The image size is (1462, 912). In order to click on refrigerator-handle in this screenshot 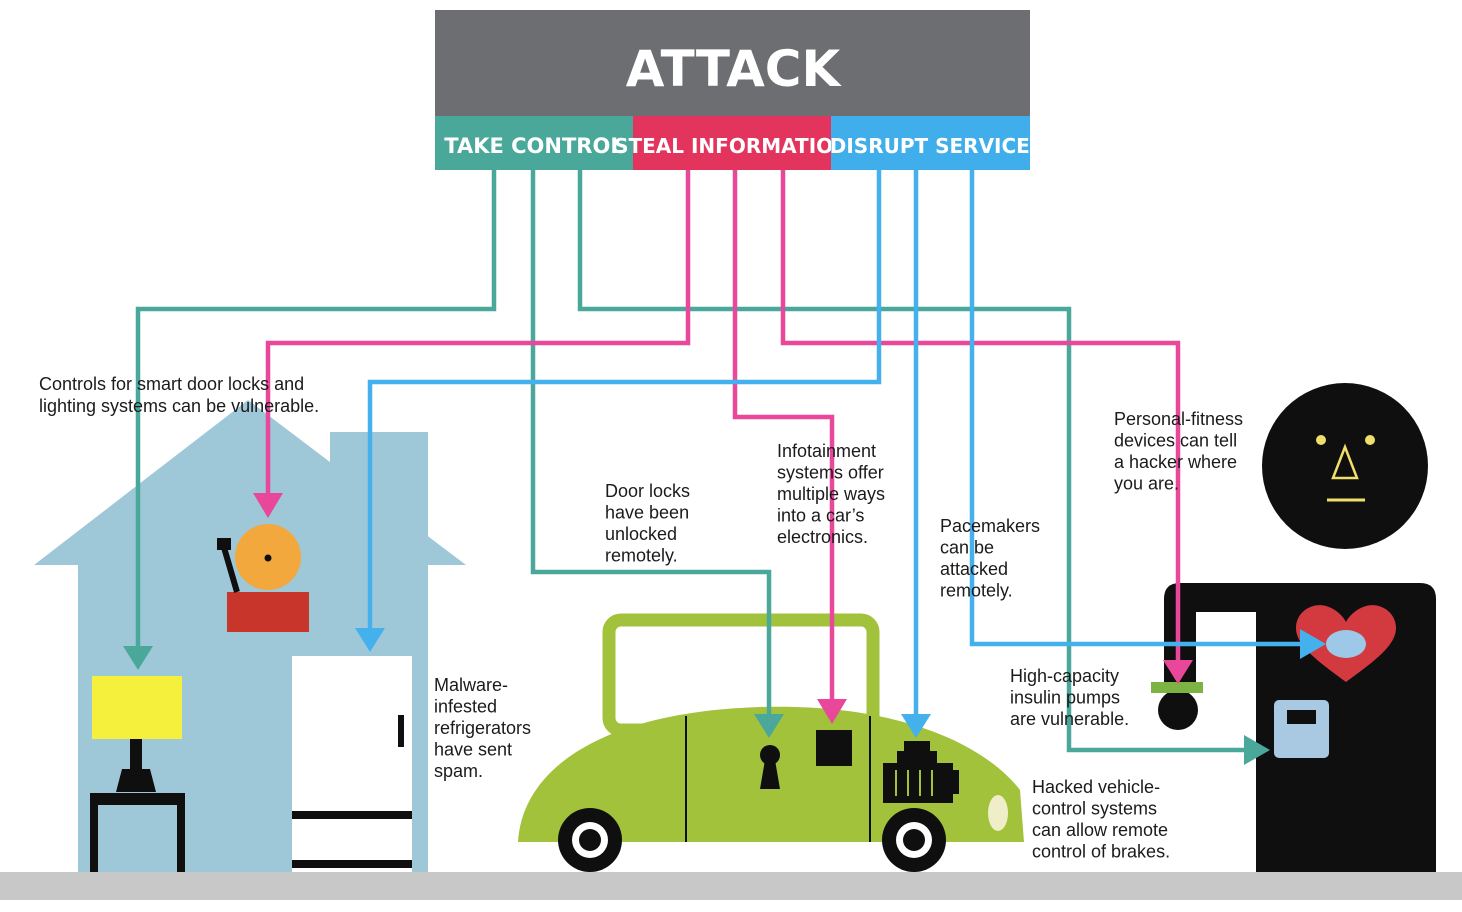, I will do `click(401, 731)`.